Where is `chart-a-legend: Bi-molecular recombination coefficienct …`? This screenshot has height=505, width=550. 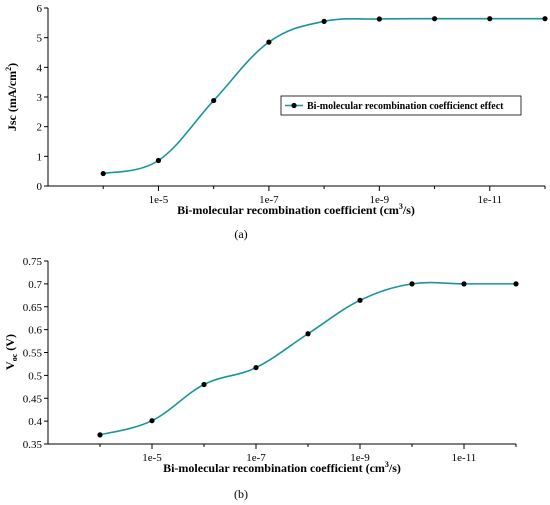 chart-a-legend: Bi-molecular recombination coefficienct … is located at coordinates (401, 105).